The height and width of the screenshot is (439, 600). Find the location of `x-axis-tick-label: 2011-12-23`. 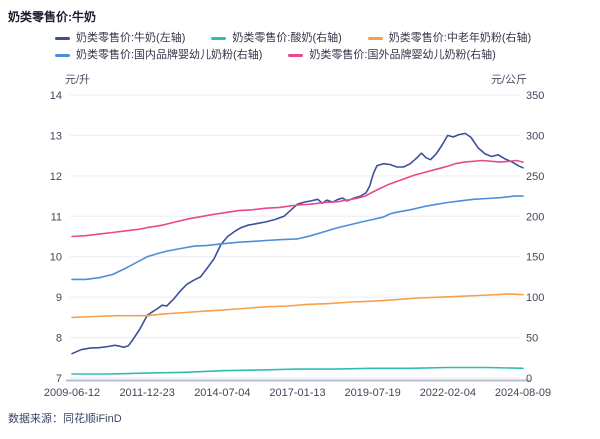

x-axis-tick-label: 2011-12-23 is located at coordinates (146, 393).